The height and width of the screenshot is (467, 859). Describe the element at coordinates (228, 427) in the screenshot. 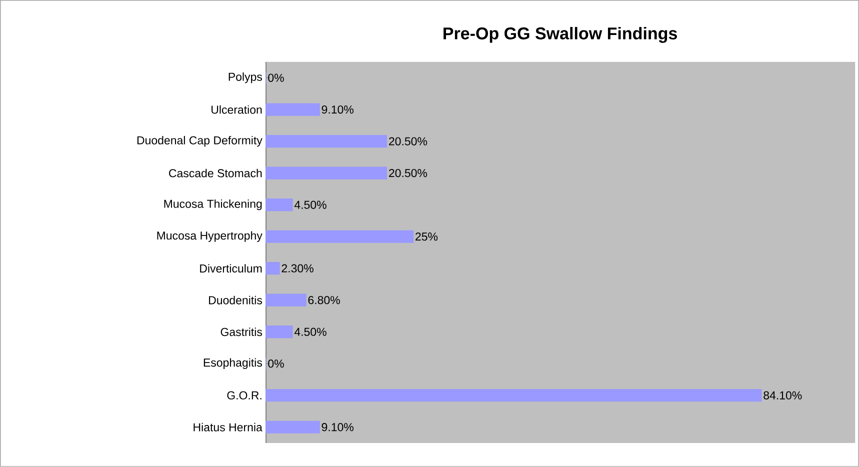

I see `y-tick-label: Hiatus Hernia` at that location.